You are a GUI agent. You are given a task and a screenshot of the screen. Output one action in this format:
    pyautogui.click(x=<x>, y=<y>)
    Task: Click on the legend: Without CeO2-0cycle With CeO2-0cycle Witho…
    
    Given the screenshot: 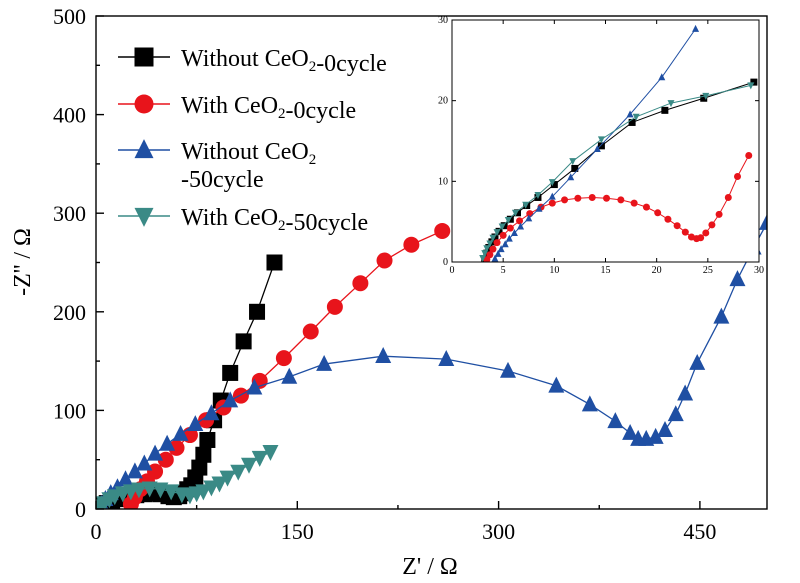 What is the action you would take?
    pyautogui.click(x=252, y=141)
    